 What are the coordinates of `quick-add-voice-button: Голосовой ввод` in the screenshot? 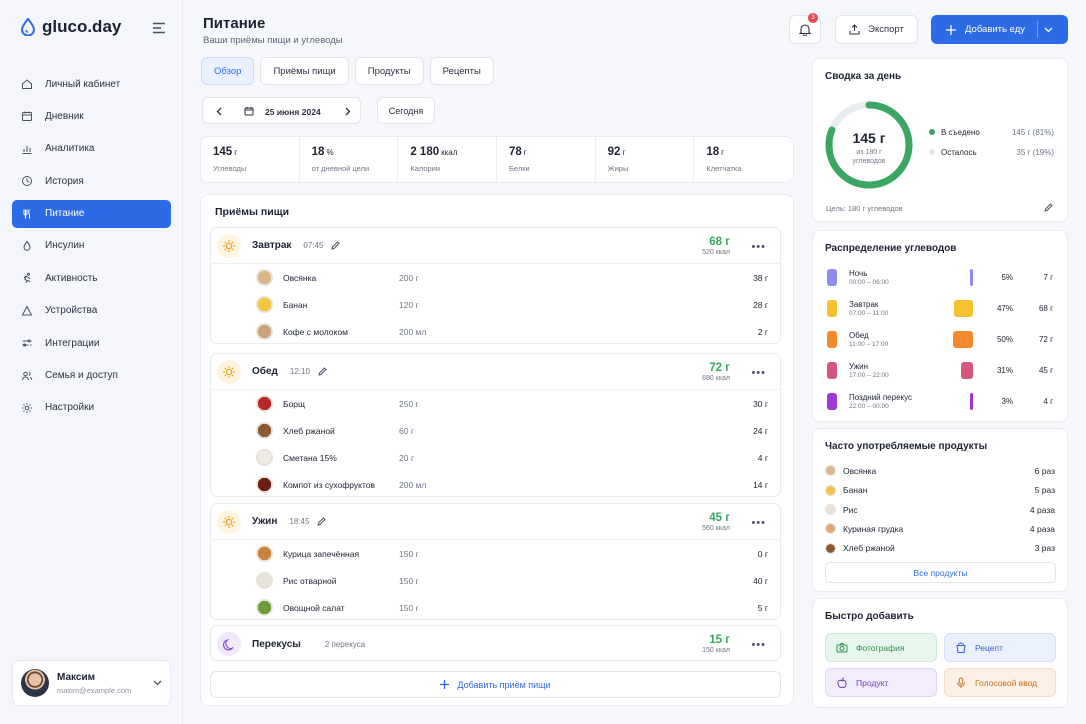 It's located at (1000, 682).